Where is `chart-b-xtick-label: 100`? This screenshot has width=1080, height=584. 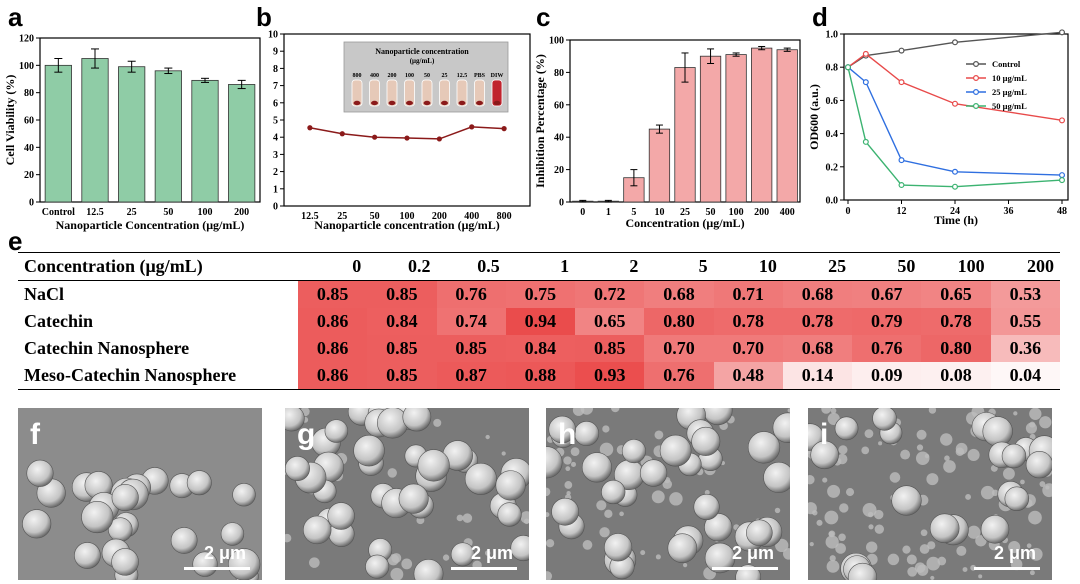
chart-b-xtick-label: 100 is located at coordinates (407, 216).